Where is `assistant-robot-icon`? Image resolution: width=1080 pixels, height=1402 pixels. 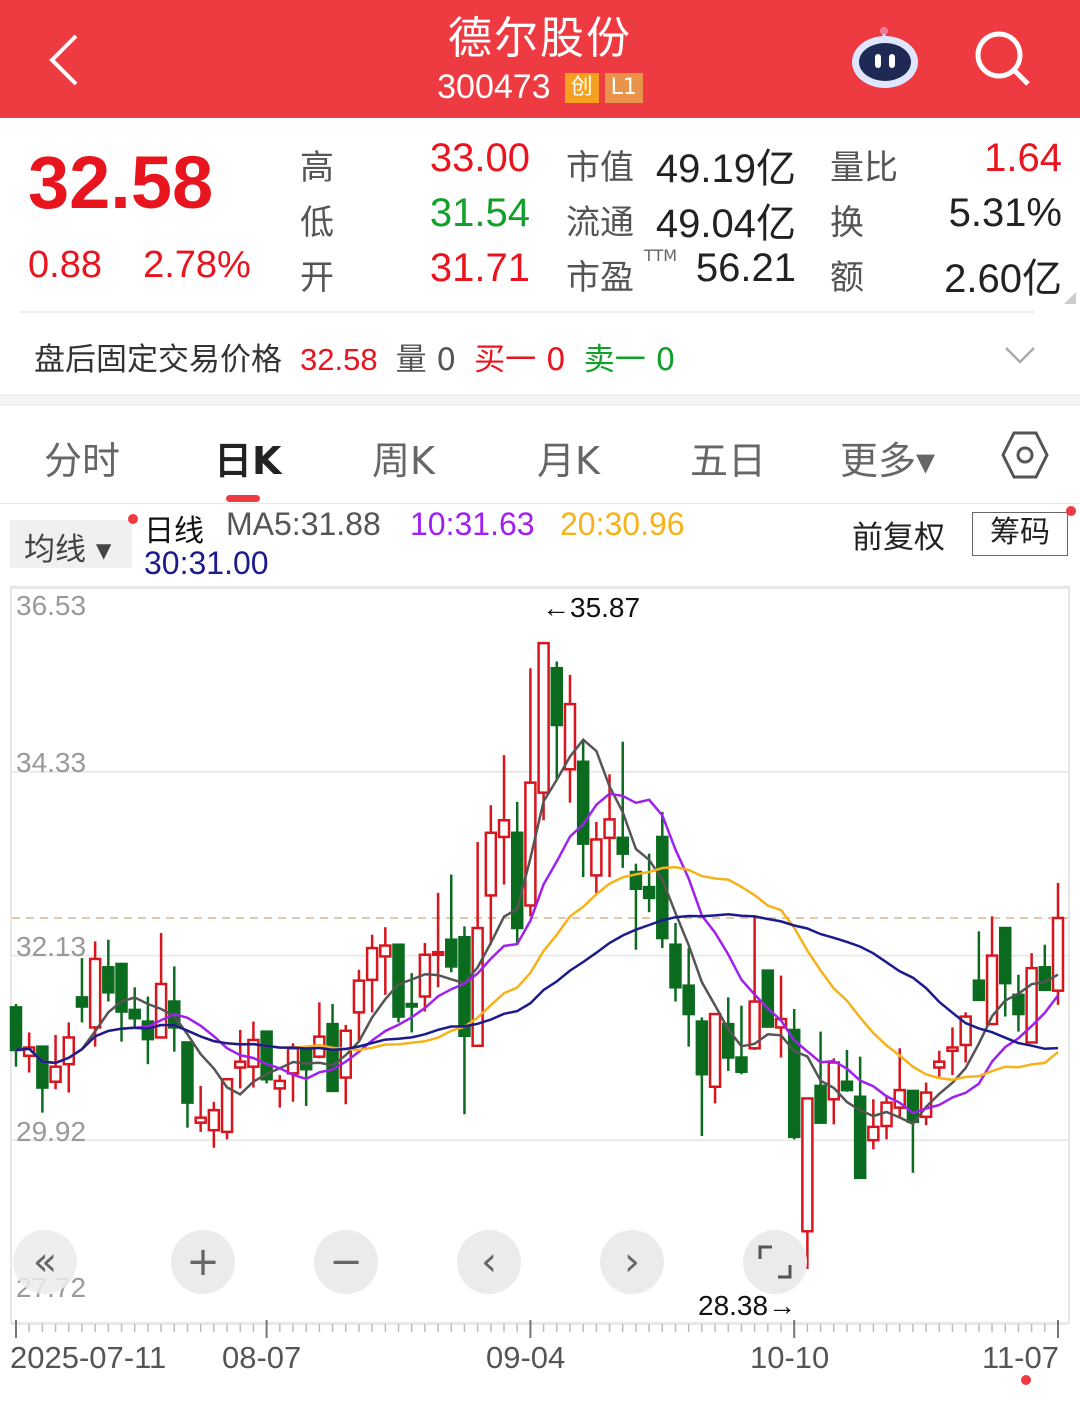
assistant-robot-icon is located at coordinates (885, 58).